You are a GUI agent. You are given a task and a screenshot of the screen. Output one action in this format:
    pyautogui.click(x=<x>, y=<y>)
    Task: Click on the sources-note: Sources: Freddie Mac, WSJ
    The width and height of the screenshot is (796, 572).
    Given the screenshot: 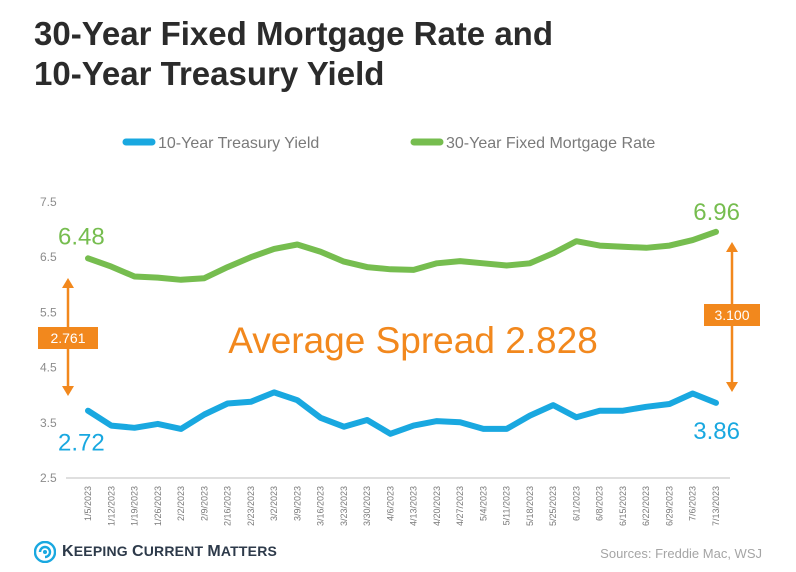 What is the action you would take?
    pyautogui.click(x=681, y=553)
    